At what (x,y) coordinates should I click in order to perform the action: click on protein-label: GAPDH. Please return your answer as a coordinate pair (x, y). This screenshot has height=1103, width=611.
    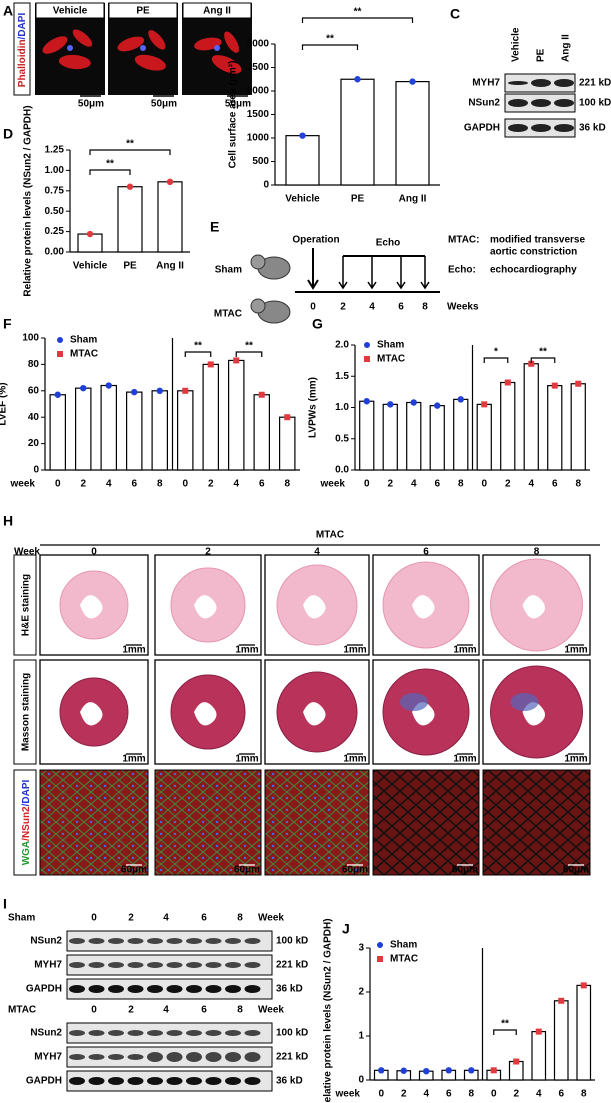
    Looking at the image, I should click on (44, 1081).